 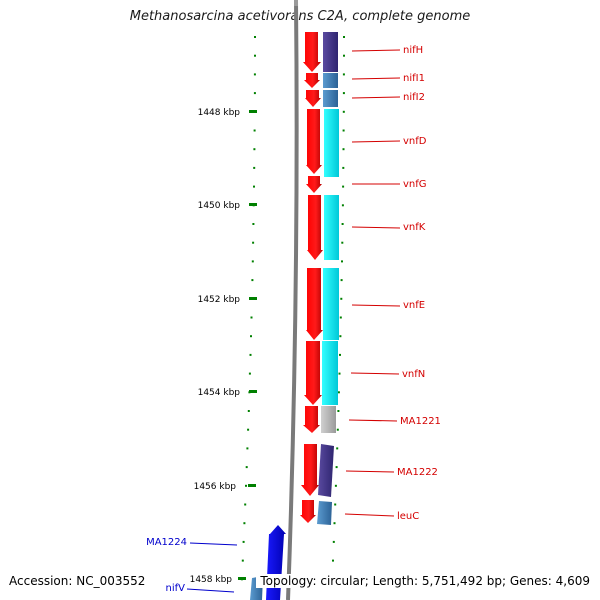 I want to click on gene-arrow-vnfD, so click(x=314, y=141).